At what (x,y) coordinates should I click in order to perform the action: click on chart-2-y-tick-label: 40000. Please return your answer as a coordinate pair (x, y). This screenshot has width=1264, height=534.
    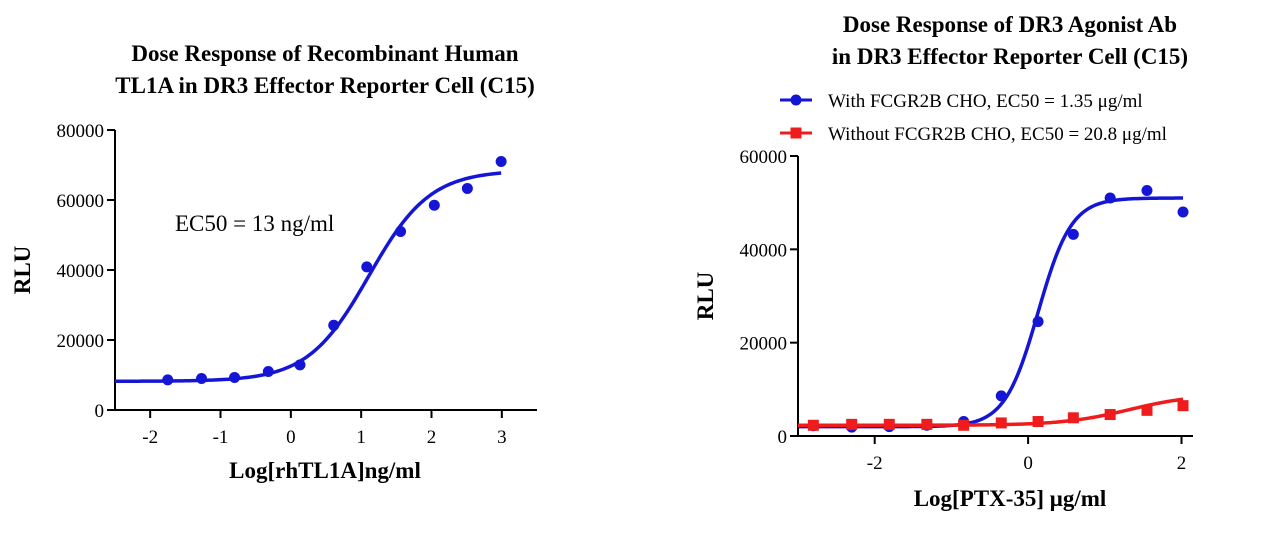
    Looking at the image, I should click on (764, 250).